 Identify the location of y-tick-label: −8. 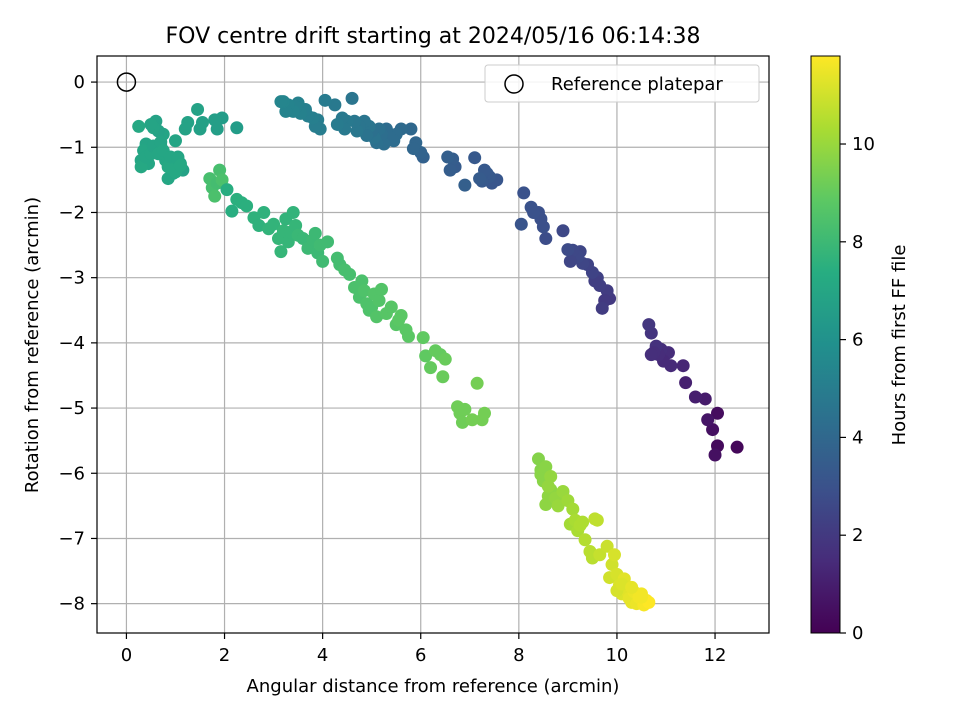
(71, 604).